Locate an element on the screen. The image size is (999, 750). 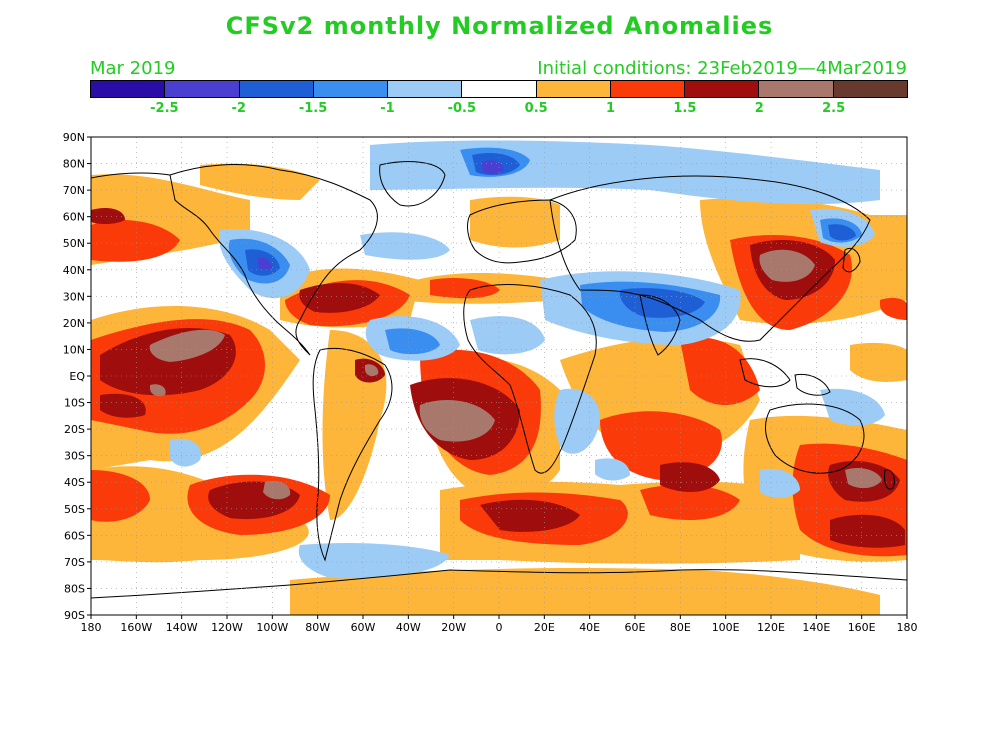
lat-label: 90S is located at coordinates (74, 615).